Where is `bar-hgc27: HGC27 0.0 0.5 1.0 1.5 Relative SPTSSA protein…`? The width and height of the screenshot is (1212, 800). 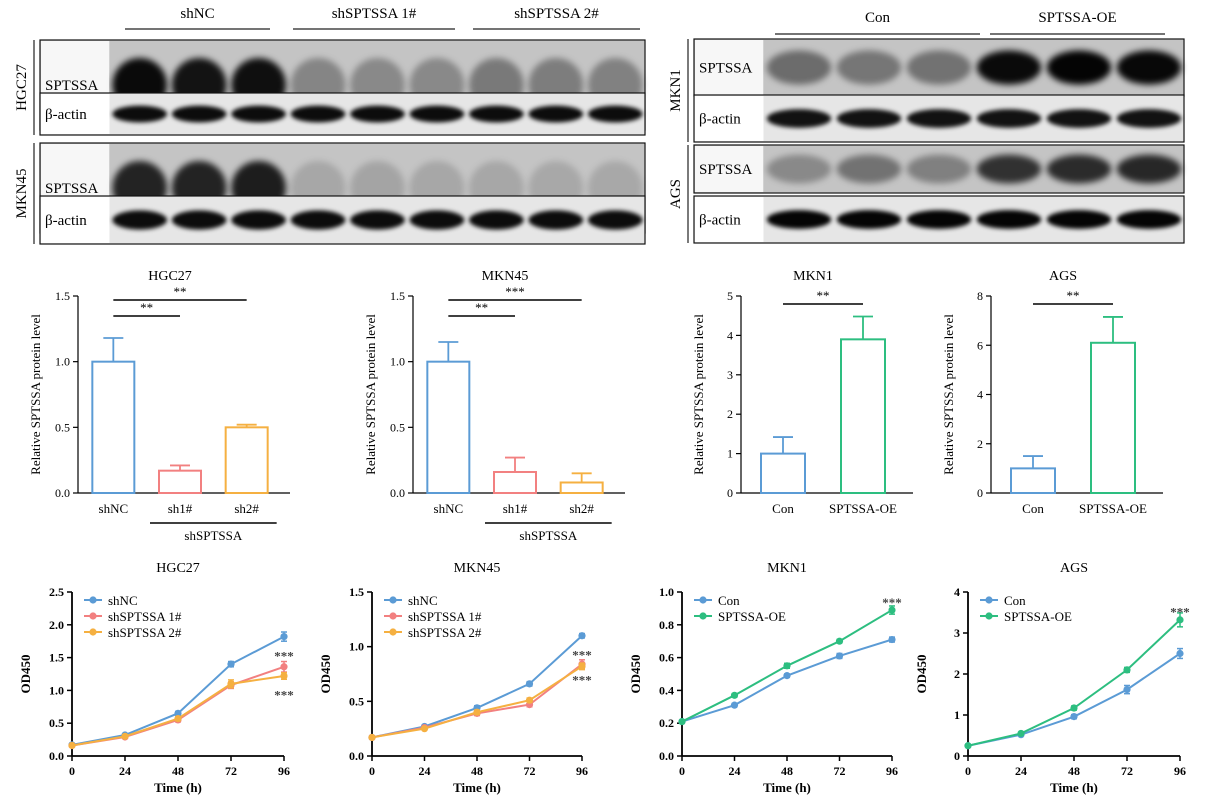
bar-hgc27: HGC27 0.0 0.5 1.0 1.5 Relative SPTSSA protein… is located at coordinates (159, 406).